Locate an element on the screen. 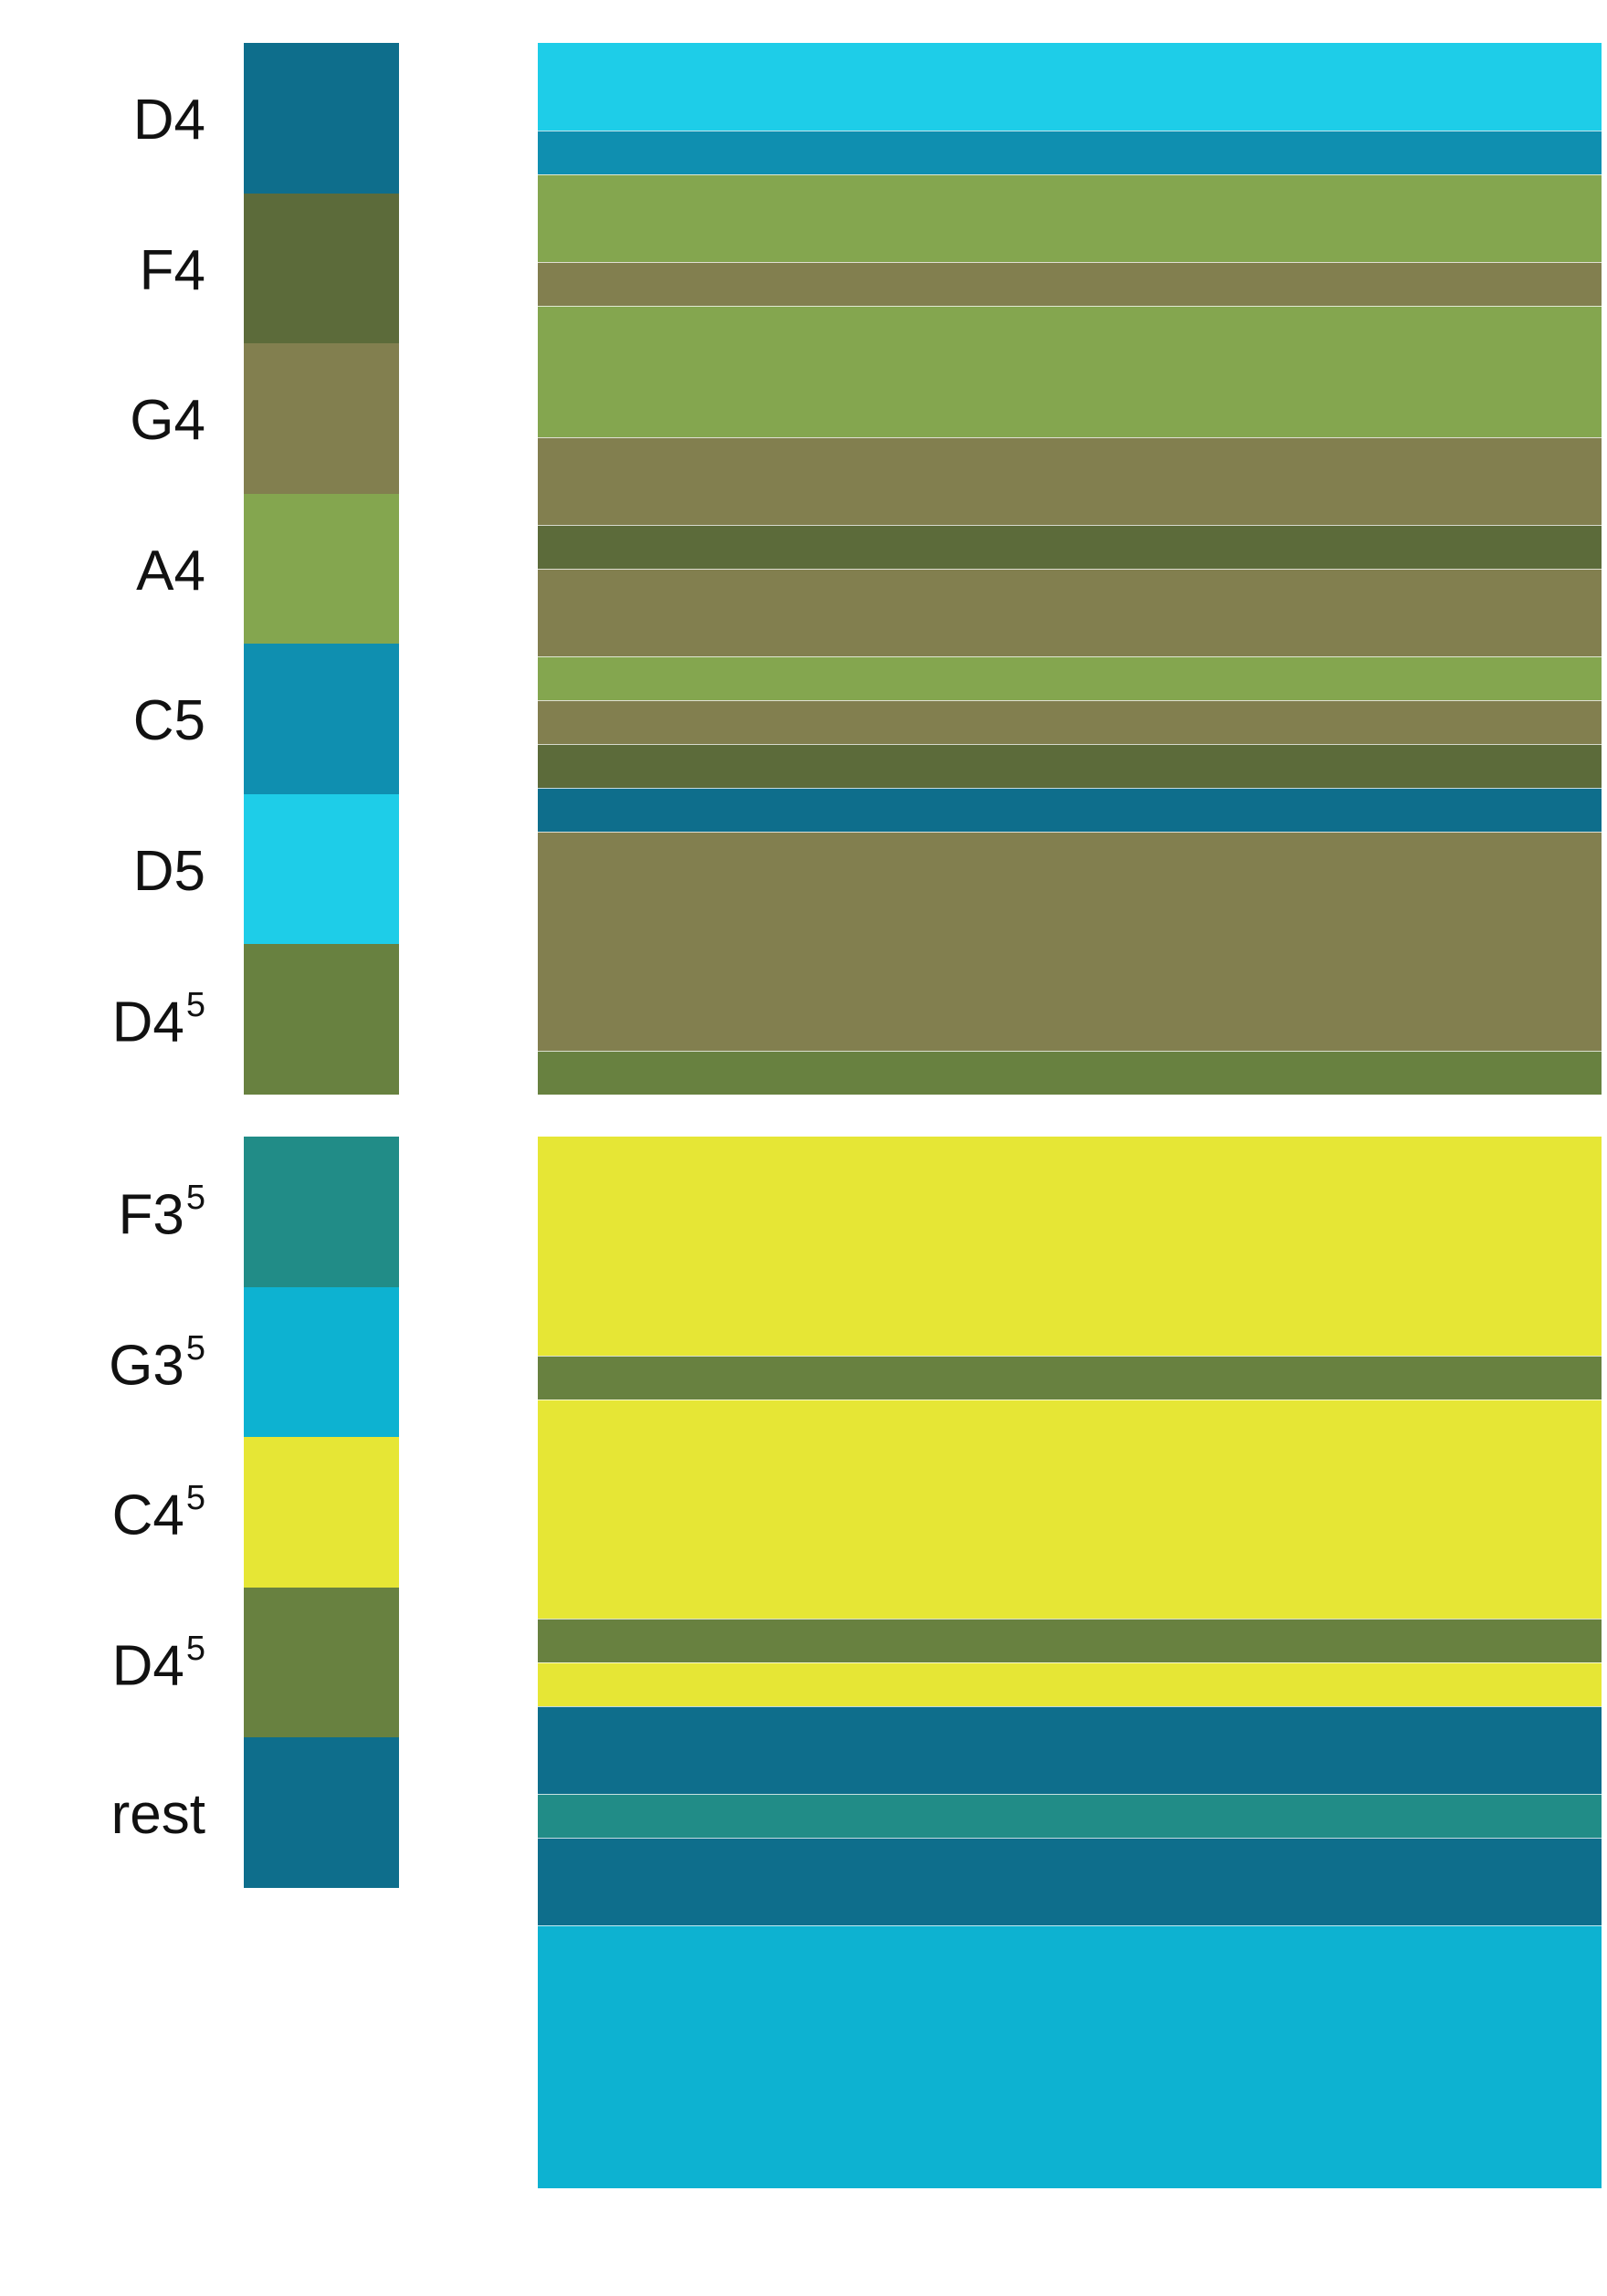 This screenshot has height=2296, width=1607. note-bar-c5 is located at coordinates (1070, 152).